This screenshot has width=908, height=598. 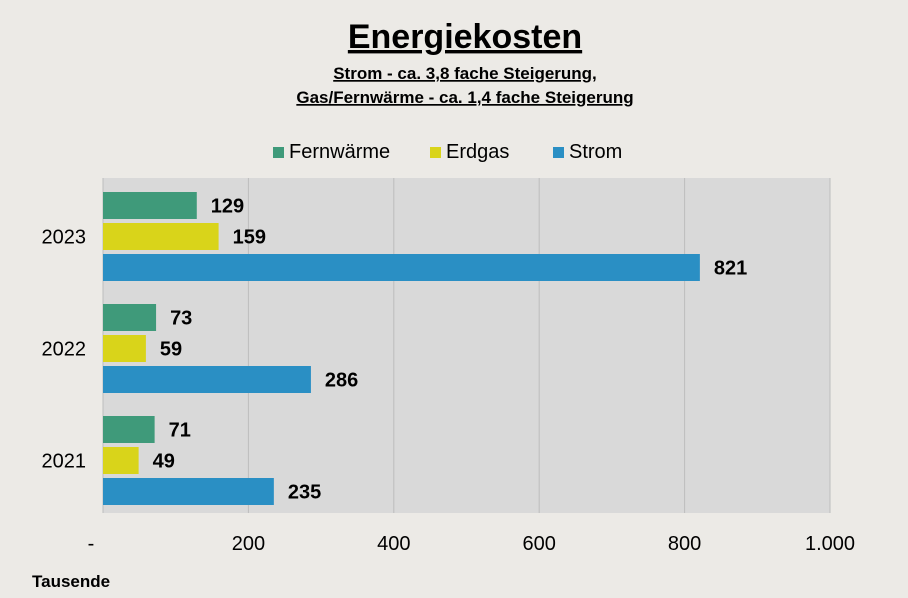 What do you see at coordinates (180, 431) in the screenshot?
I see `value-label-2021-0: 71` at bounding box center [180, 431].